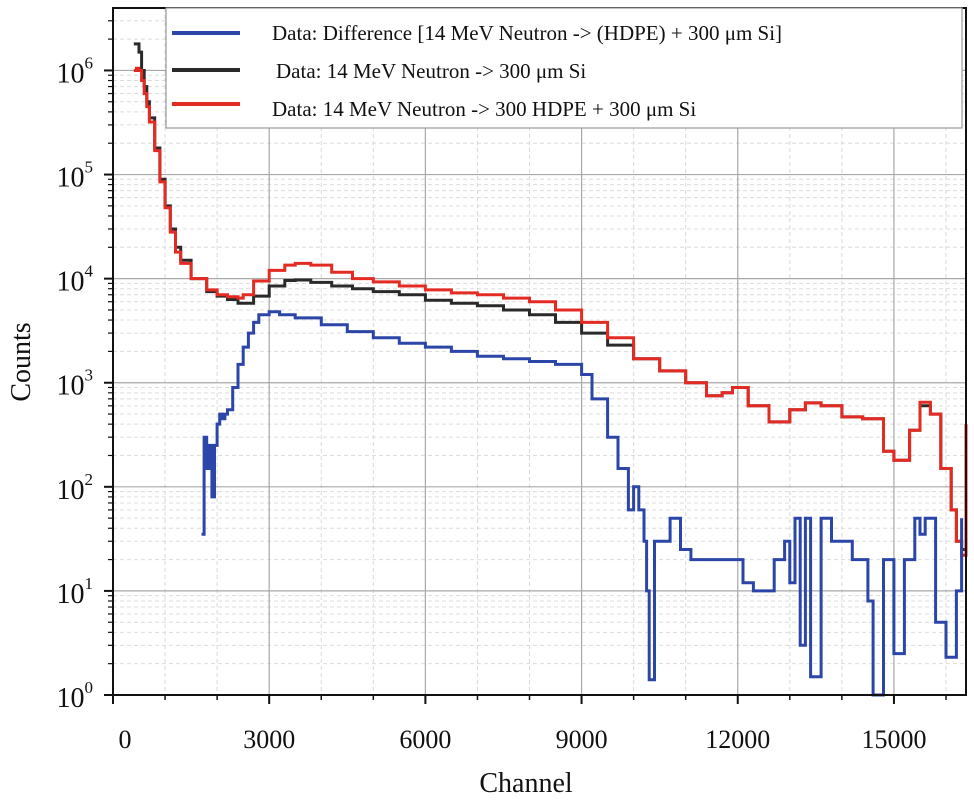 This screenshot has height=806, width=974. Describe the element at coordinates (526, 783) in the screenshot. I see `x-axis-label: Channel` at that location.